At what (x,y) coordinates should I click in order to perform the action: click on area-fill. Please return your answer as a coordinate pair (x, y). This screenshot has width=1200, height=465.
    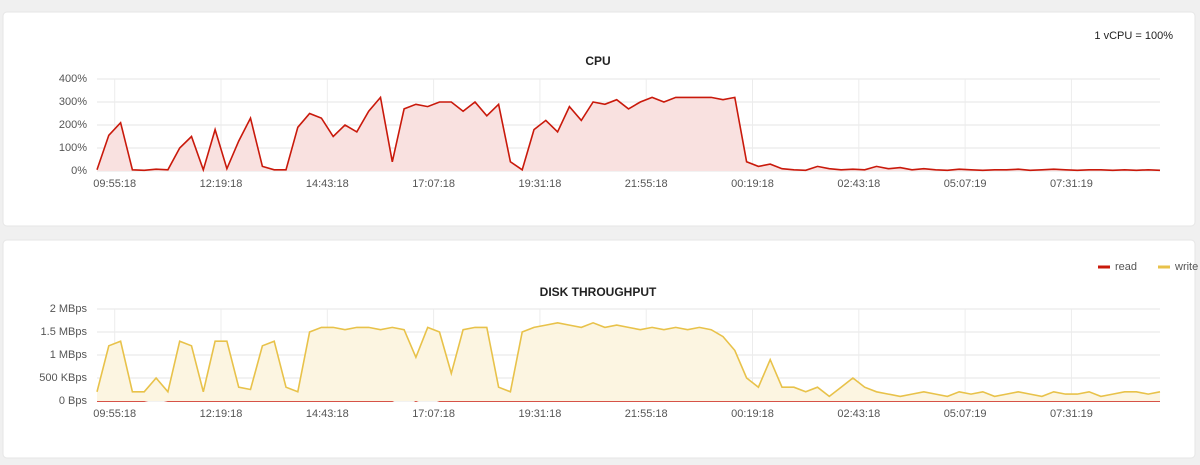
    Looking at the image, I should click on (628, 134).